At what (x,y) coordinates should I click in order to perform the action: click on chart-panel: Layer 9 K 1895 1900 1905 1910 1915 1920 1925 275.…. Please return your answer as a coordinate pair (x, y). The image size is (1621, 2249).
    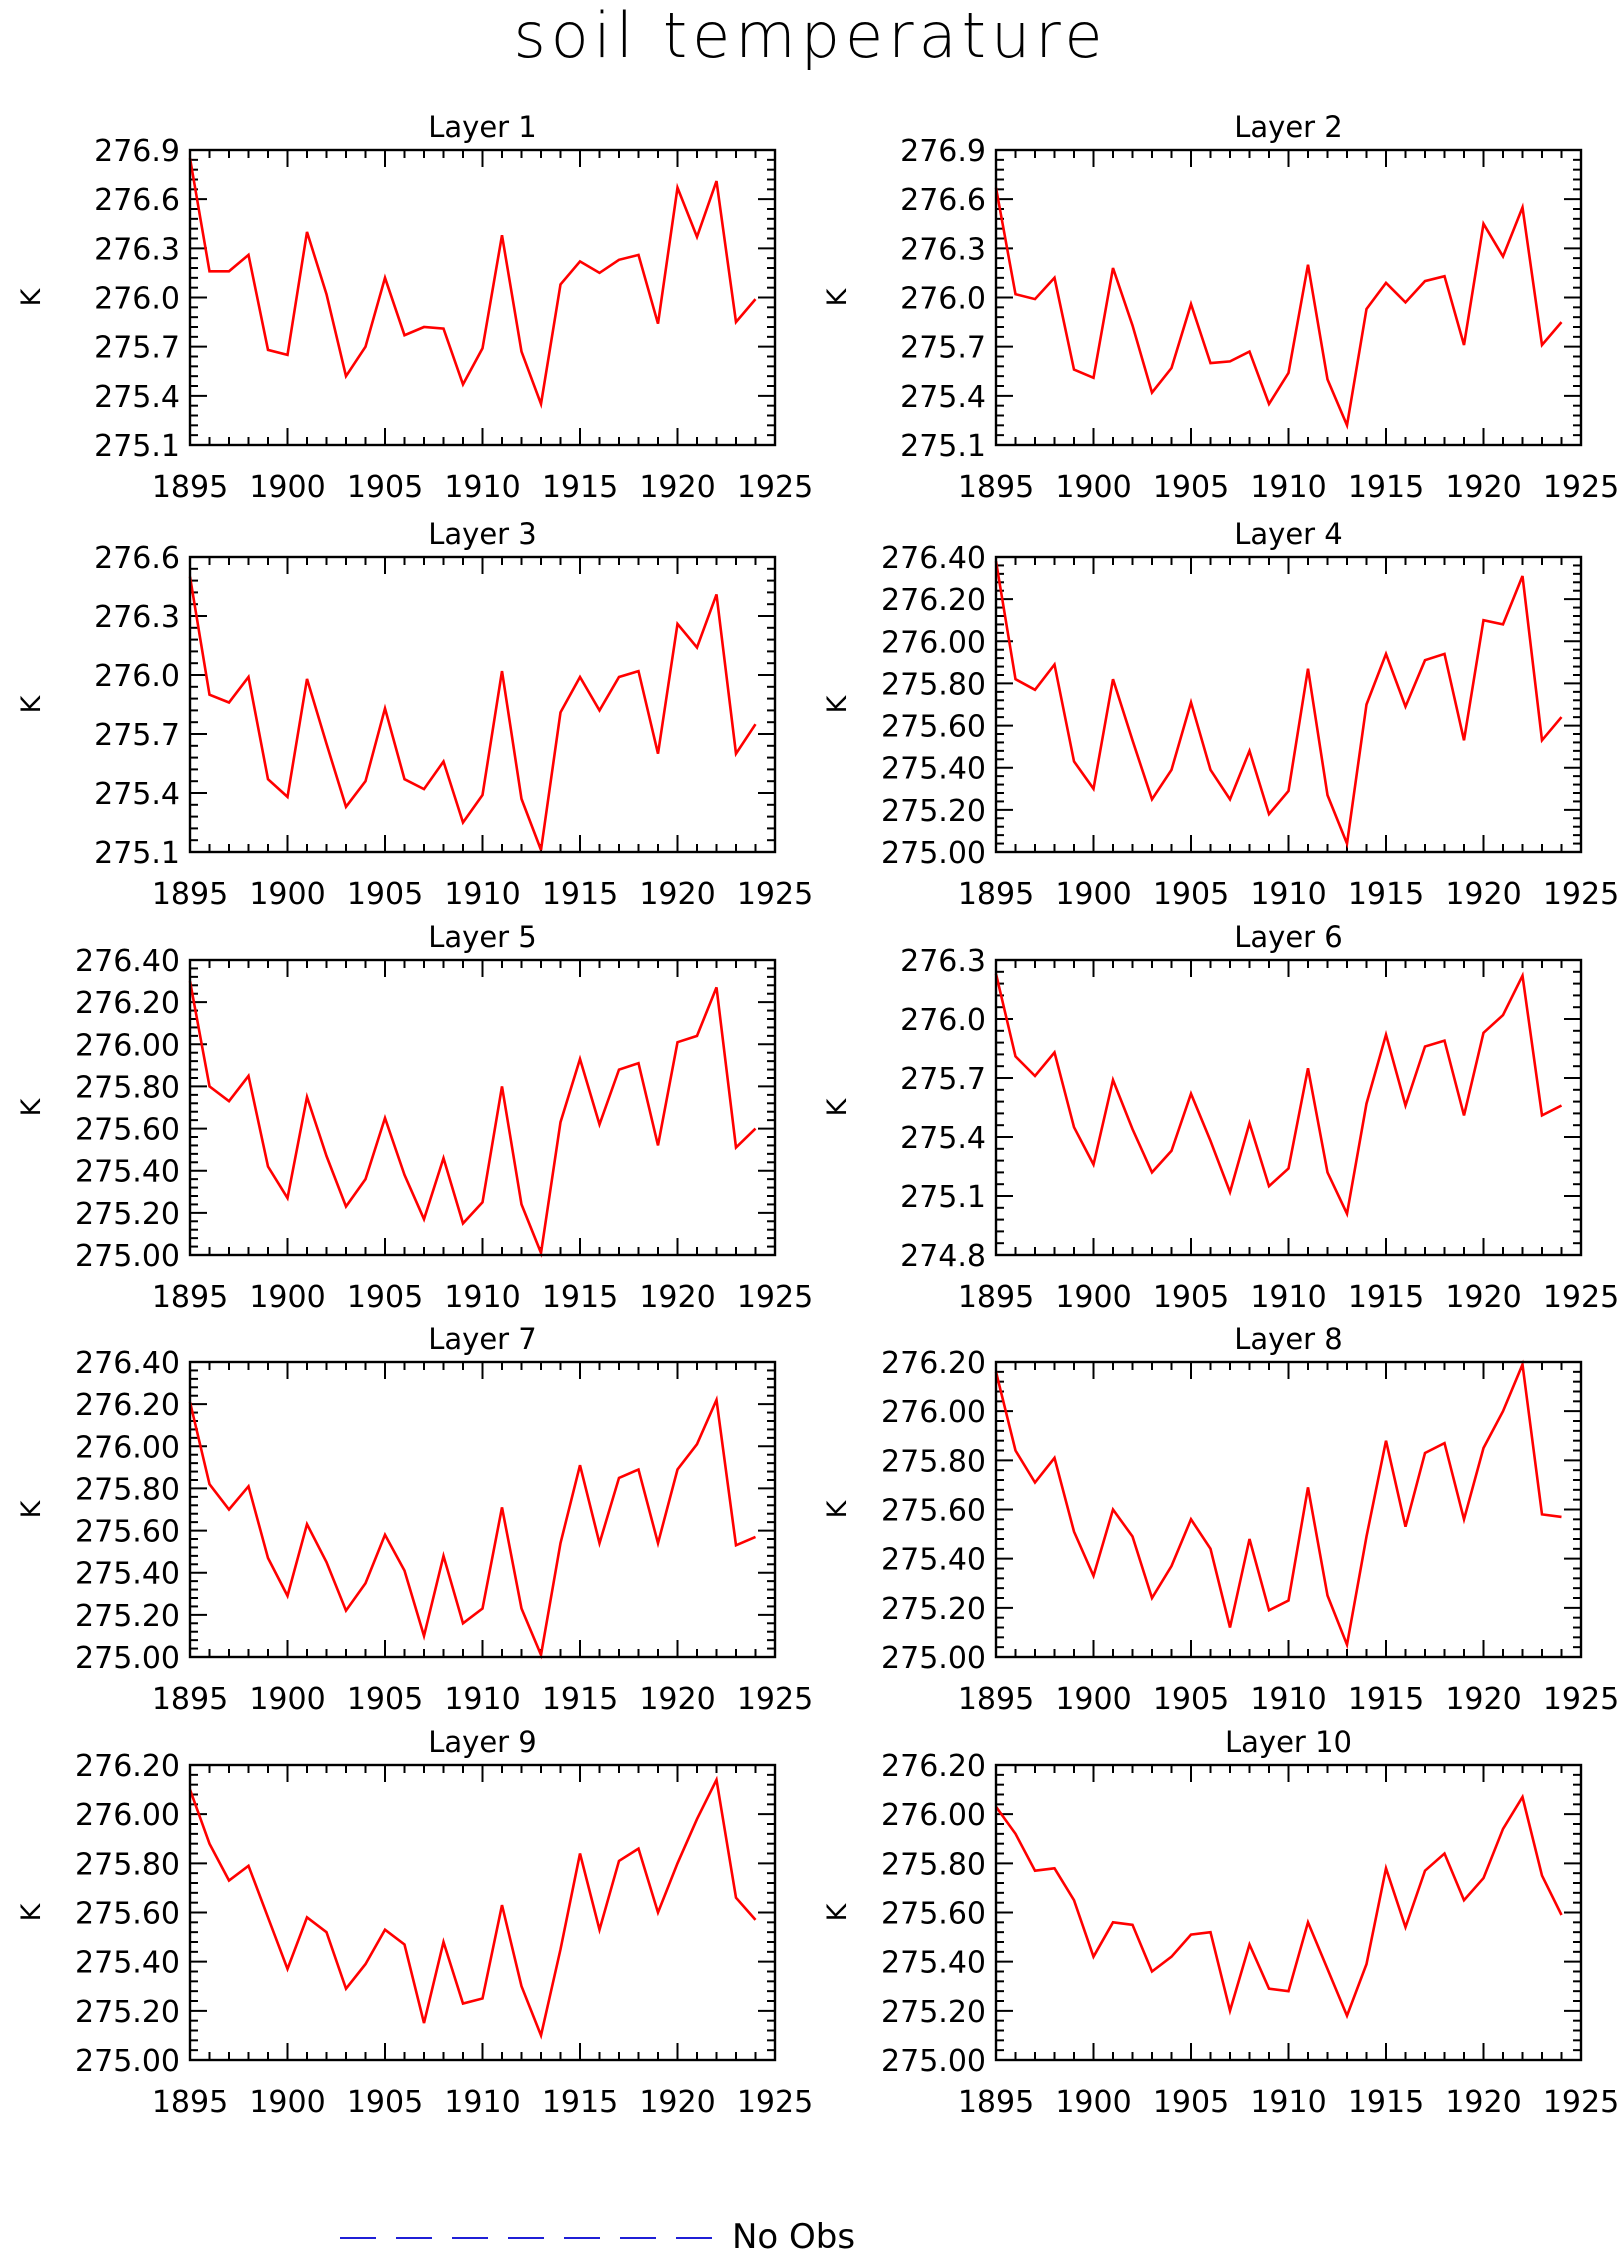
    Looking at the image, I should click on (414, 1922).